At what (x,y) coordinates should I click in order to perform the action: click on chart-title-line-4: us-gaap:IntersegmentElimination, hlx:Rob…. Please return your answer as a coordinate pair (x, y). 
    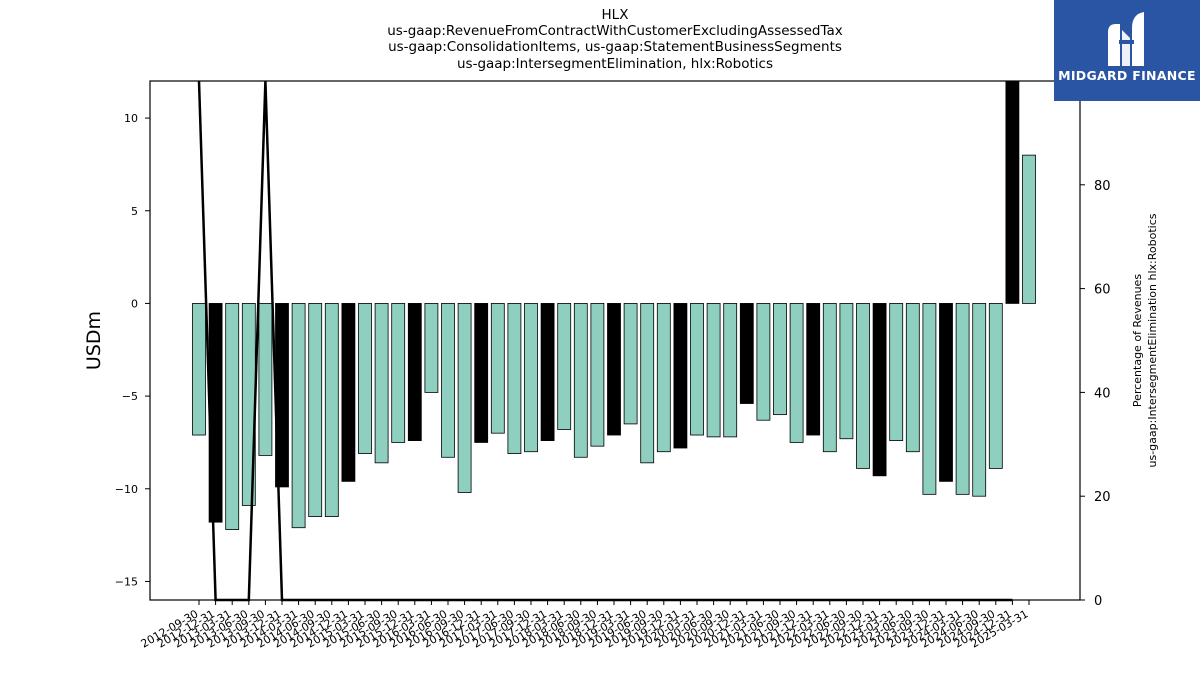
    Looking at the image, I should click on (614, 64).